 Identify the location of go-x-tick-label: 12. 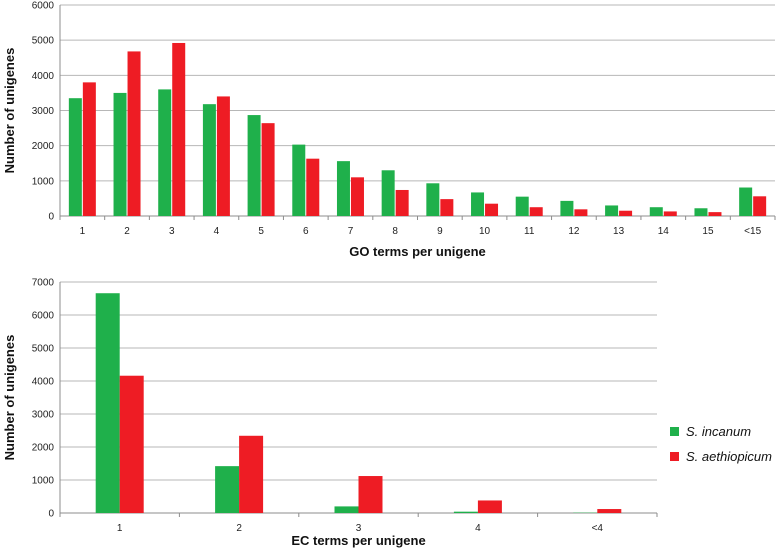
(574, 231).